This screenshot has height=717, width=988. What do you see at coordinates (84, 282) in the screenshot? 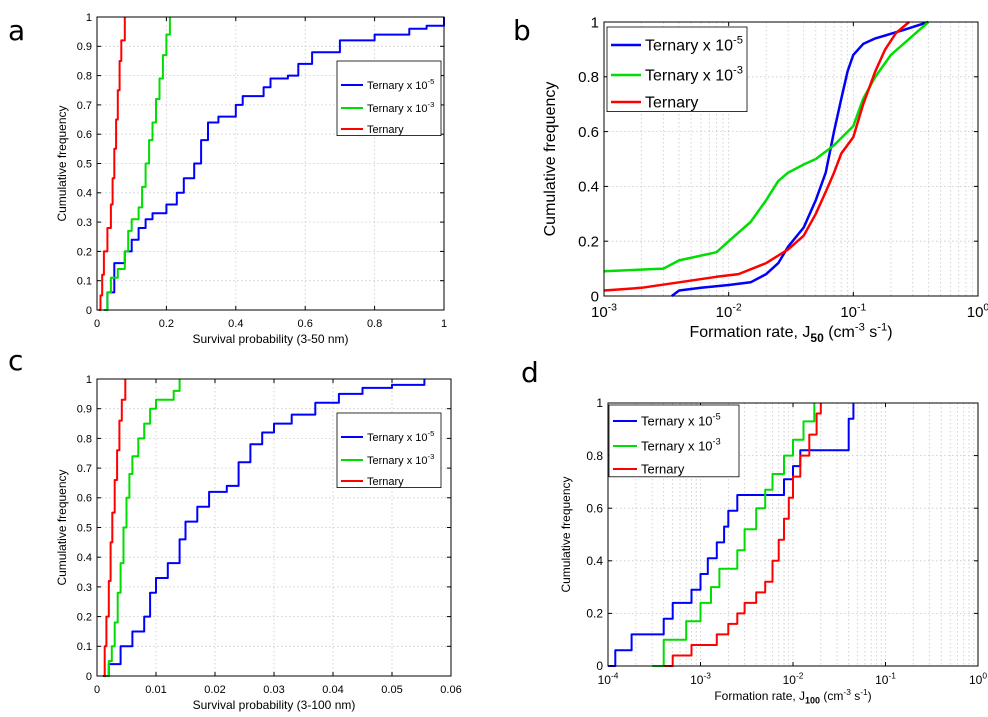
I see `y-tick-label: 0.1` at bounding box center [84, 282].